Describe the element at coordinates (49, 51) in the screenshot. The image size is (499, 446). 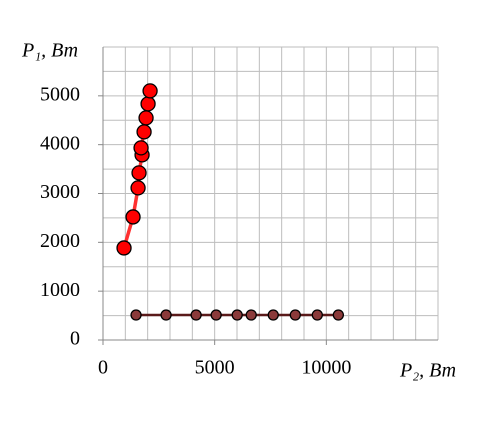
I see `y-axis-title: P₁, Вт` at that location.